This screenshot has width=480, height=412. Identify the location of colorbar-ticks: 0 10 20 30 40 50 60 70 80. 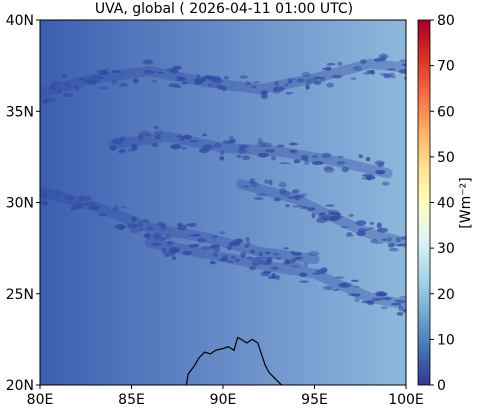
(442, 203).